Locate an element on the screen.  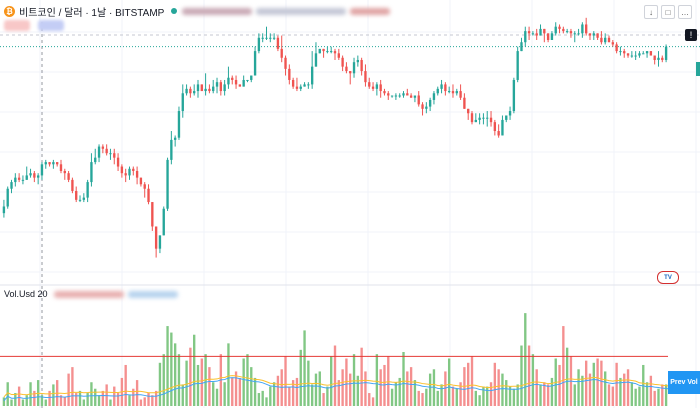
volume-ma2-line is located at coordinates (346, 386).